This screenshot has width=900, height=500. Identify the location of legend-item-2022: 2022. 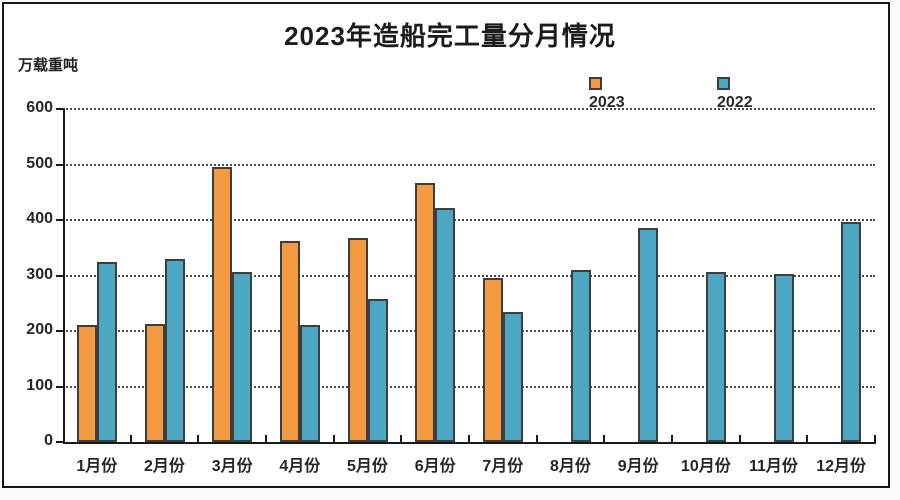
(735, 93).